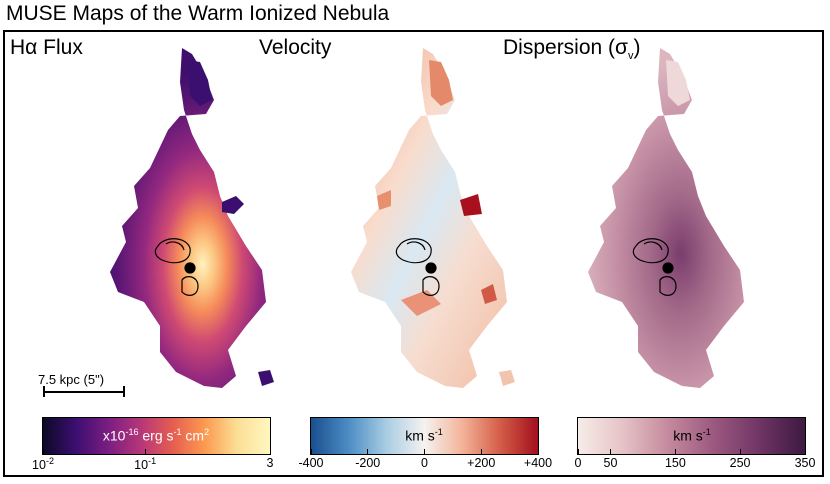  I want to click on colorbar-tick-label: -400, so click(311, 463).